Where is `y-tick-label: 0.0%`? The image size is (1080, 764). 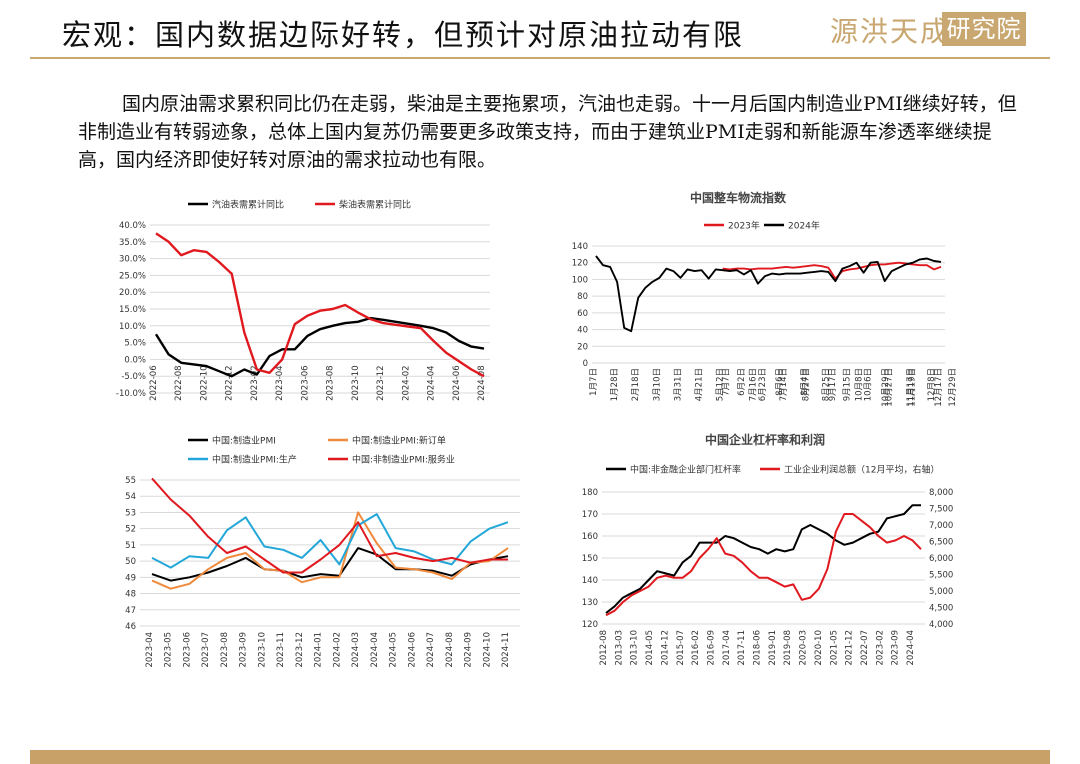
y-tick-label: 0.0% is located at coordinates (135, 360).